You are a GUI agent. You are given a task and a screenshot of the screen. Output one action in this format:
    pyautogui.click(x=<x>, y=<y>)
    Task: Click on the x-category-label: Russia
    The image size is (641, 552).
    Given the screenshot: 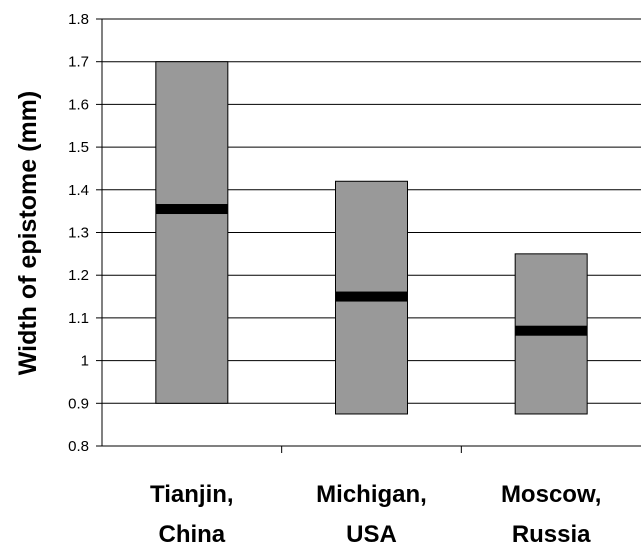 What is the action you would take?
    pyautogui.click(x=551, y=534)
    